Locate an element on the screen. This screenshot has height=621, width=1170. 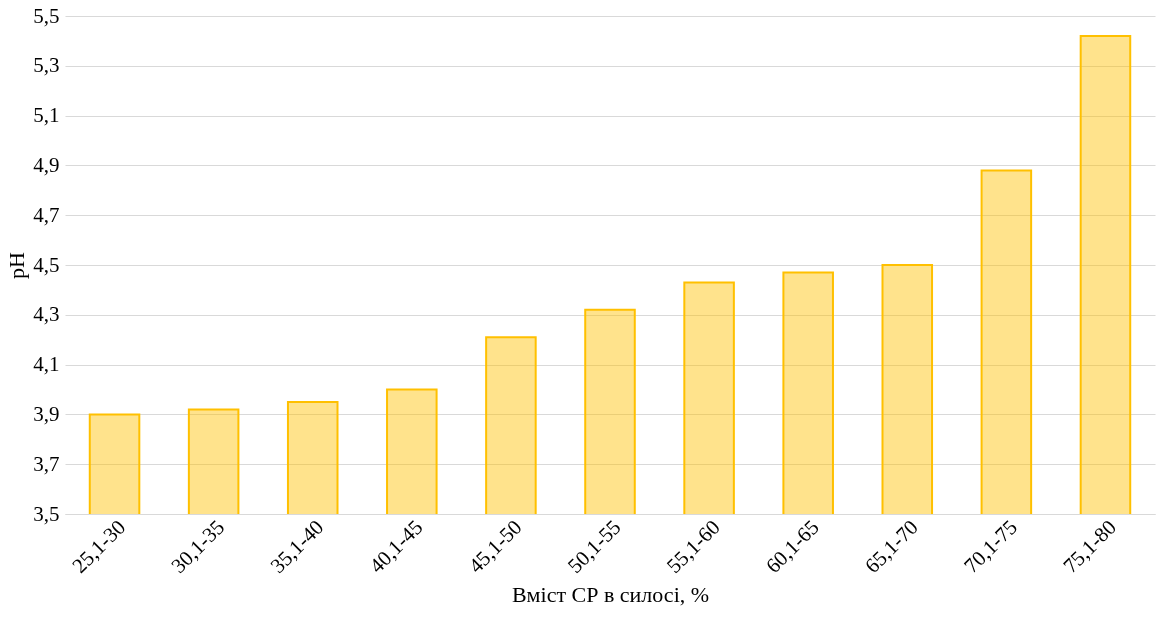
y-tick-label: 4,1 is located at coordinates (46, 364).